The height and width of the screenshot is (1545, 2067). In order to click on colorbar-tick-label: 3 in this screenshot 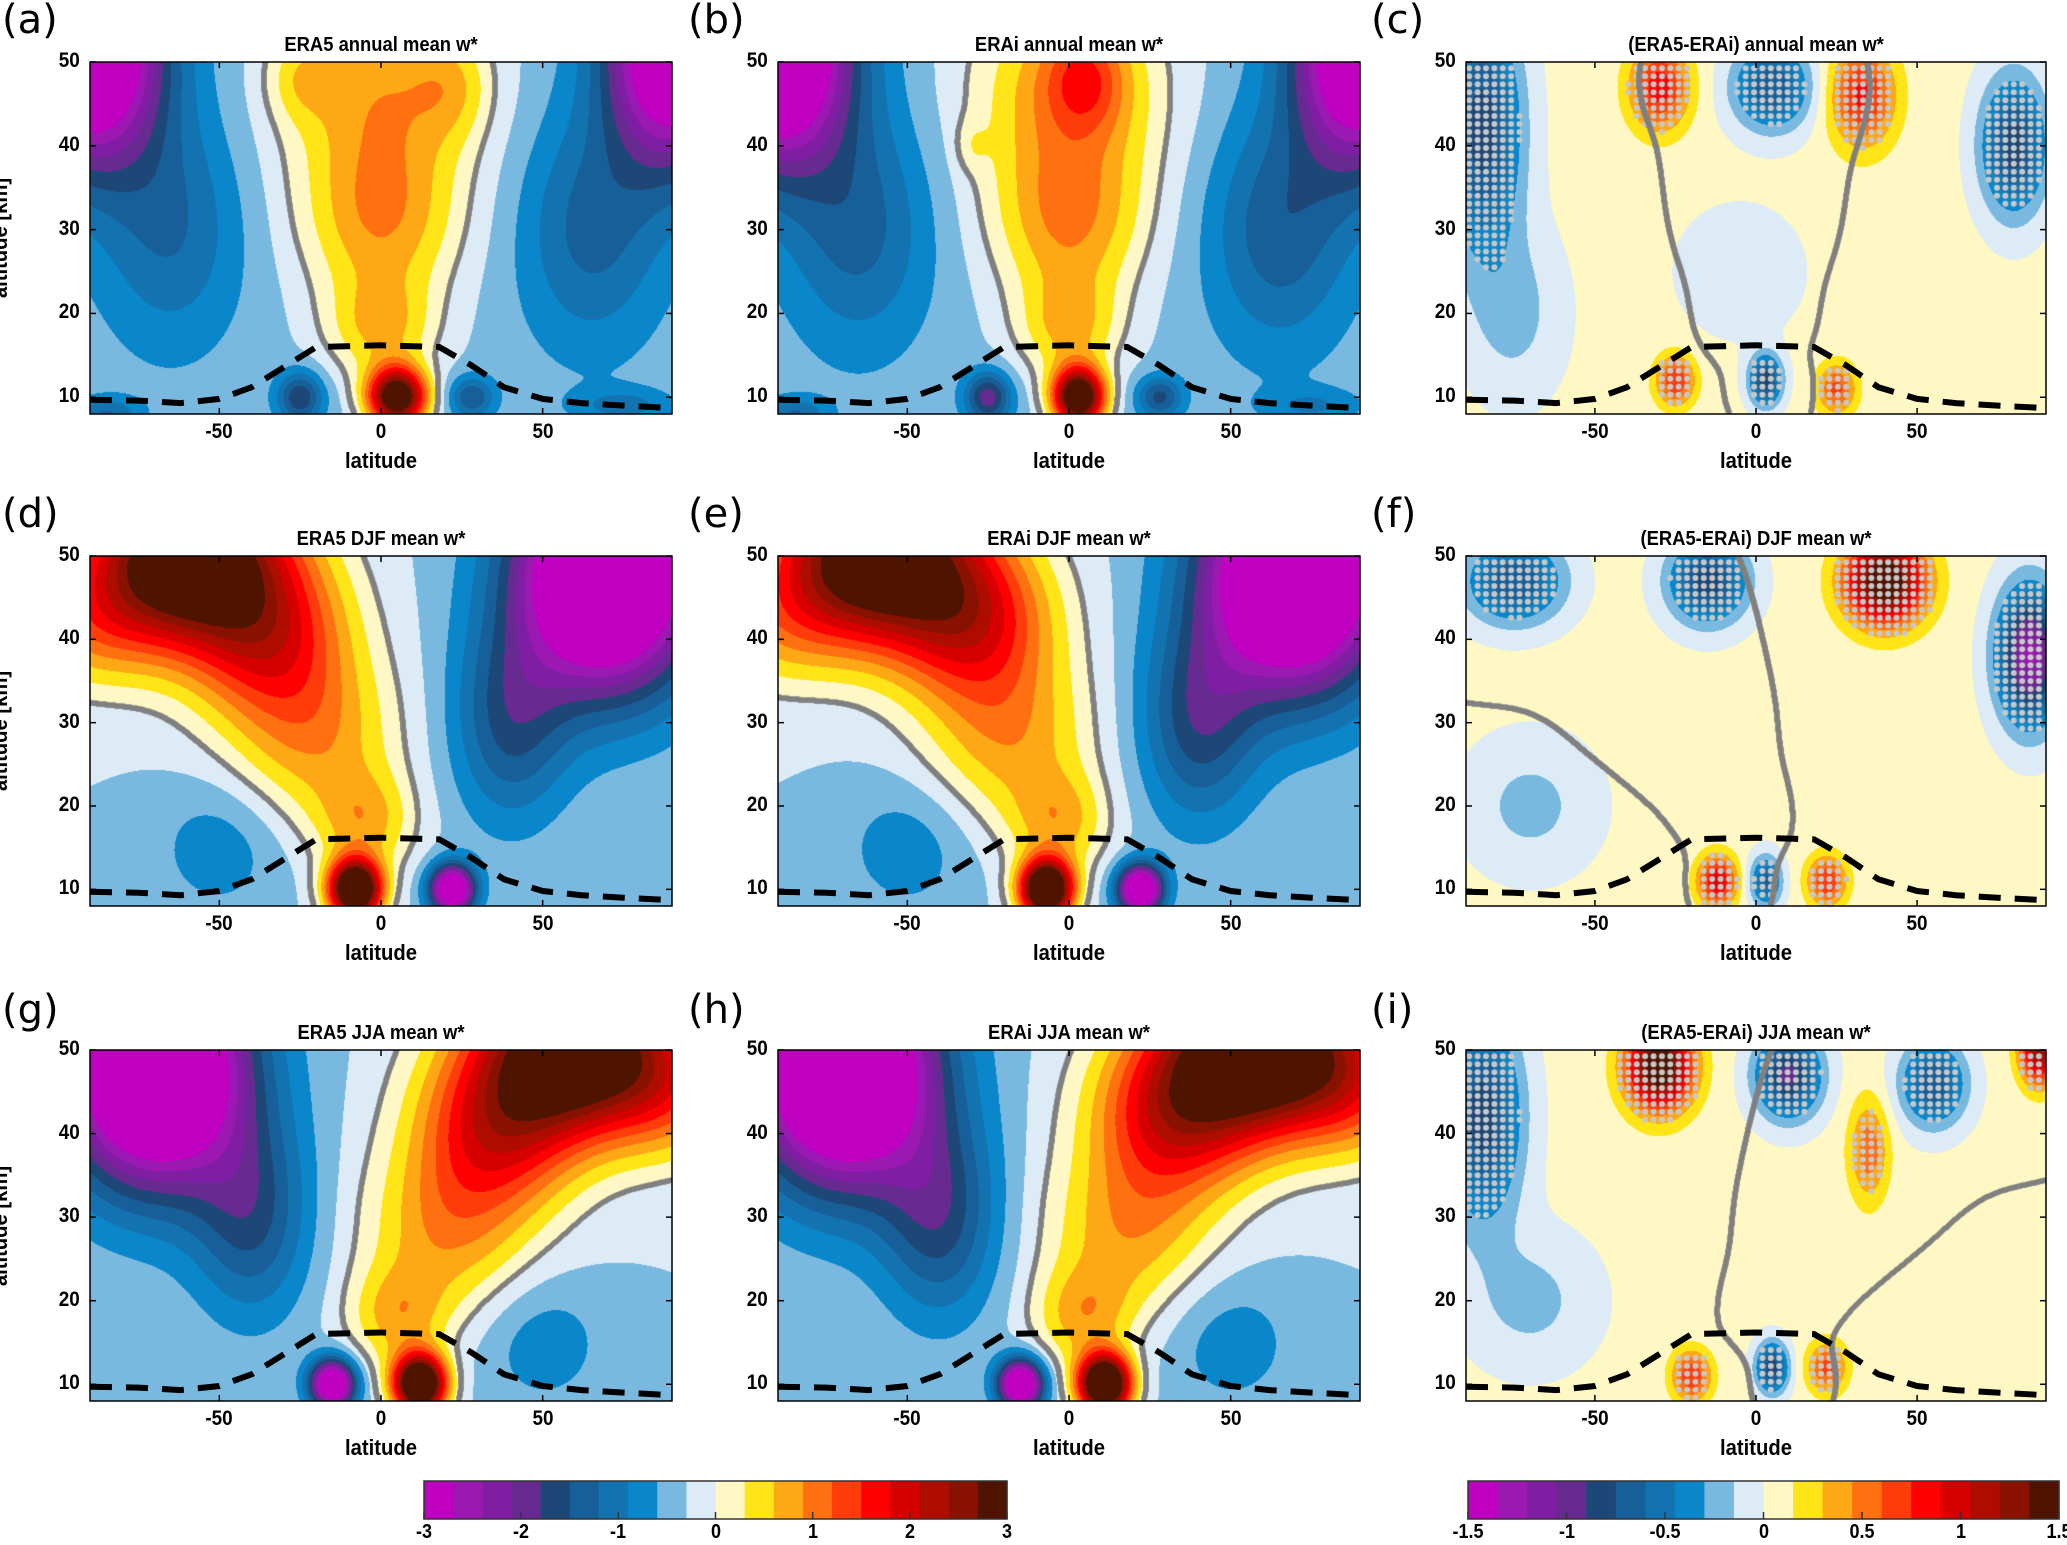, I will do `click(1007, 1532)`.